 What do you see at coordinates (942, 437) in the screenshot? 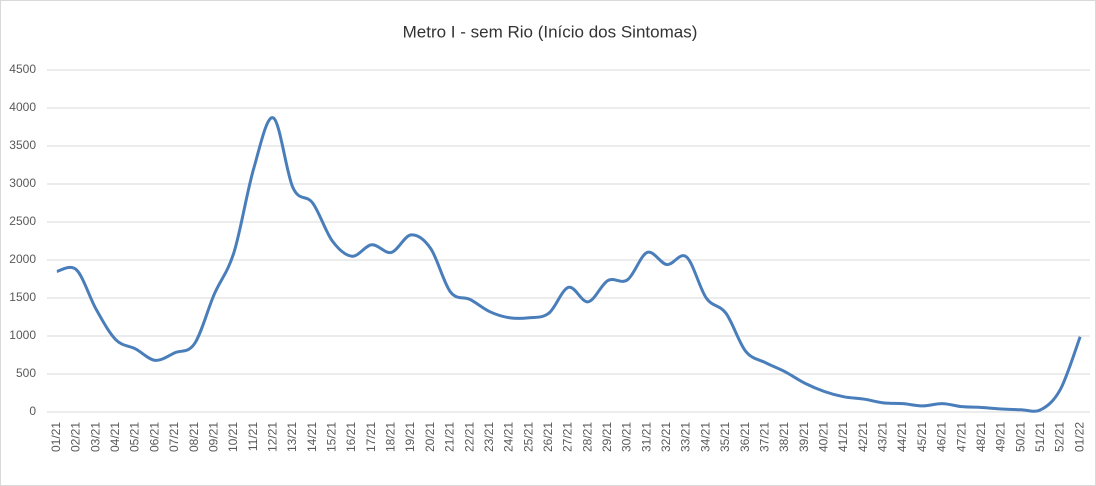
I see `x-tick-label: 46/21` at bounding box center [942, 437].